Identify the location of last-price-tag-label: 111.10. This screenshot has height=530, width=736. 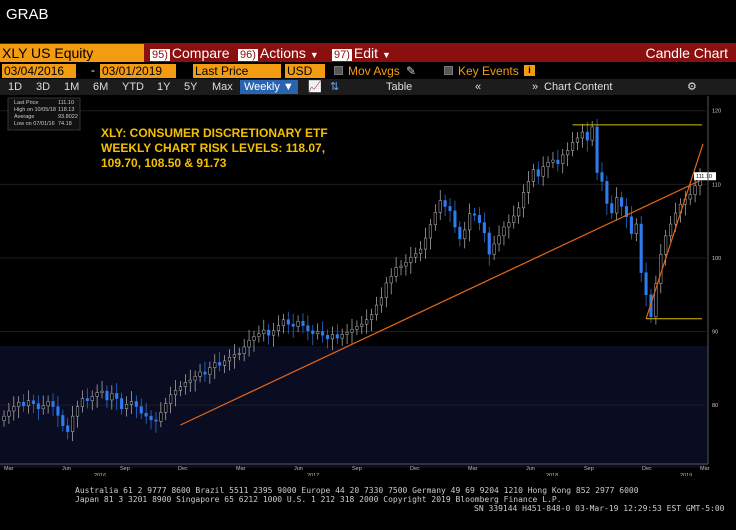
(704, 177).